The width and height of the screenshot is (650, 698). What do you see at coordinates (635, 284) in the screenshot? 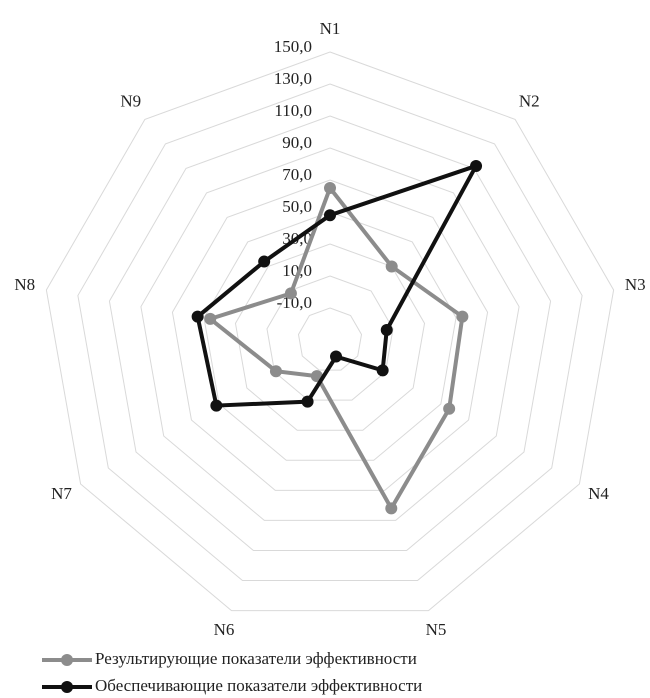
I see `axis-label: N3` at bounding box center [635, 284].